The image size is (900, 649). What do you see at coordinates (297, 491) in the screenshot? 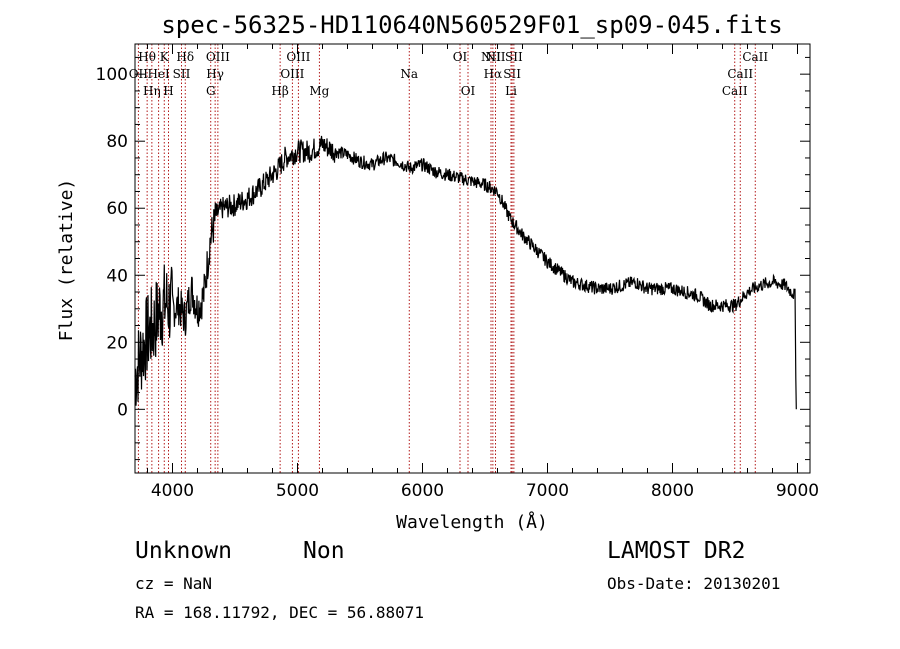
I see `x-tick-label: 5000` at bounding box center [297, 491].